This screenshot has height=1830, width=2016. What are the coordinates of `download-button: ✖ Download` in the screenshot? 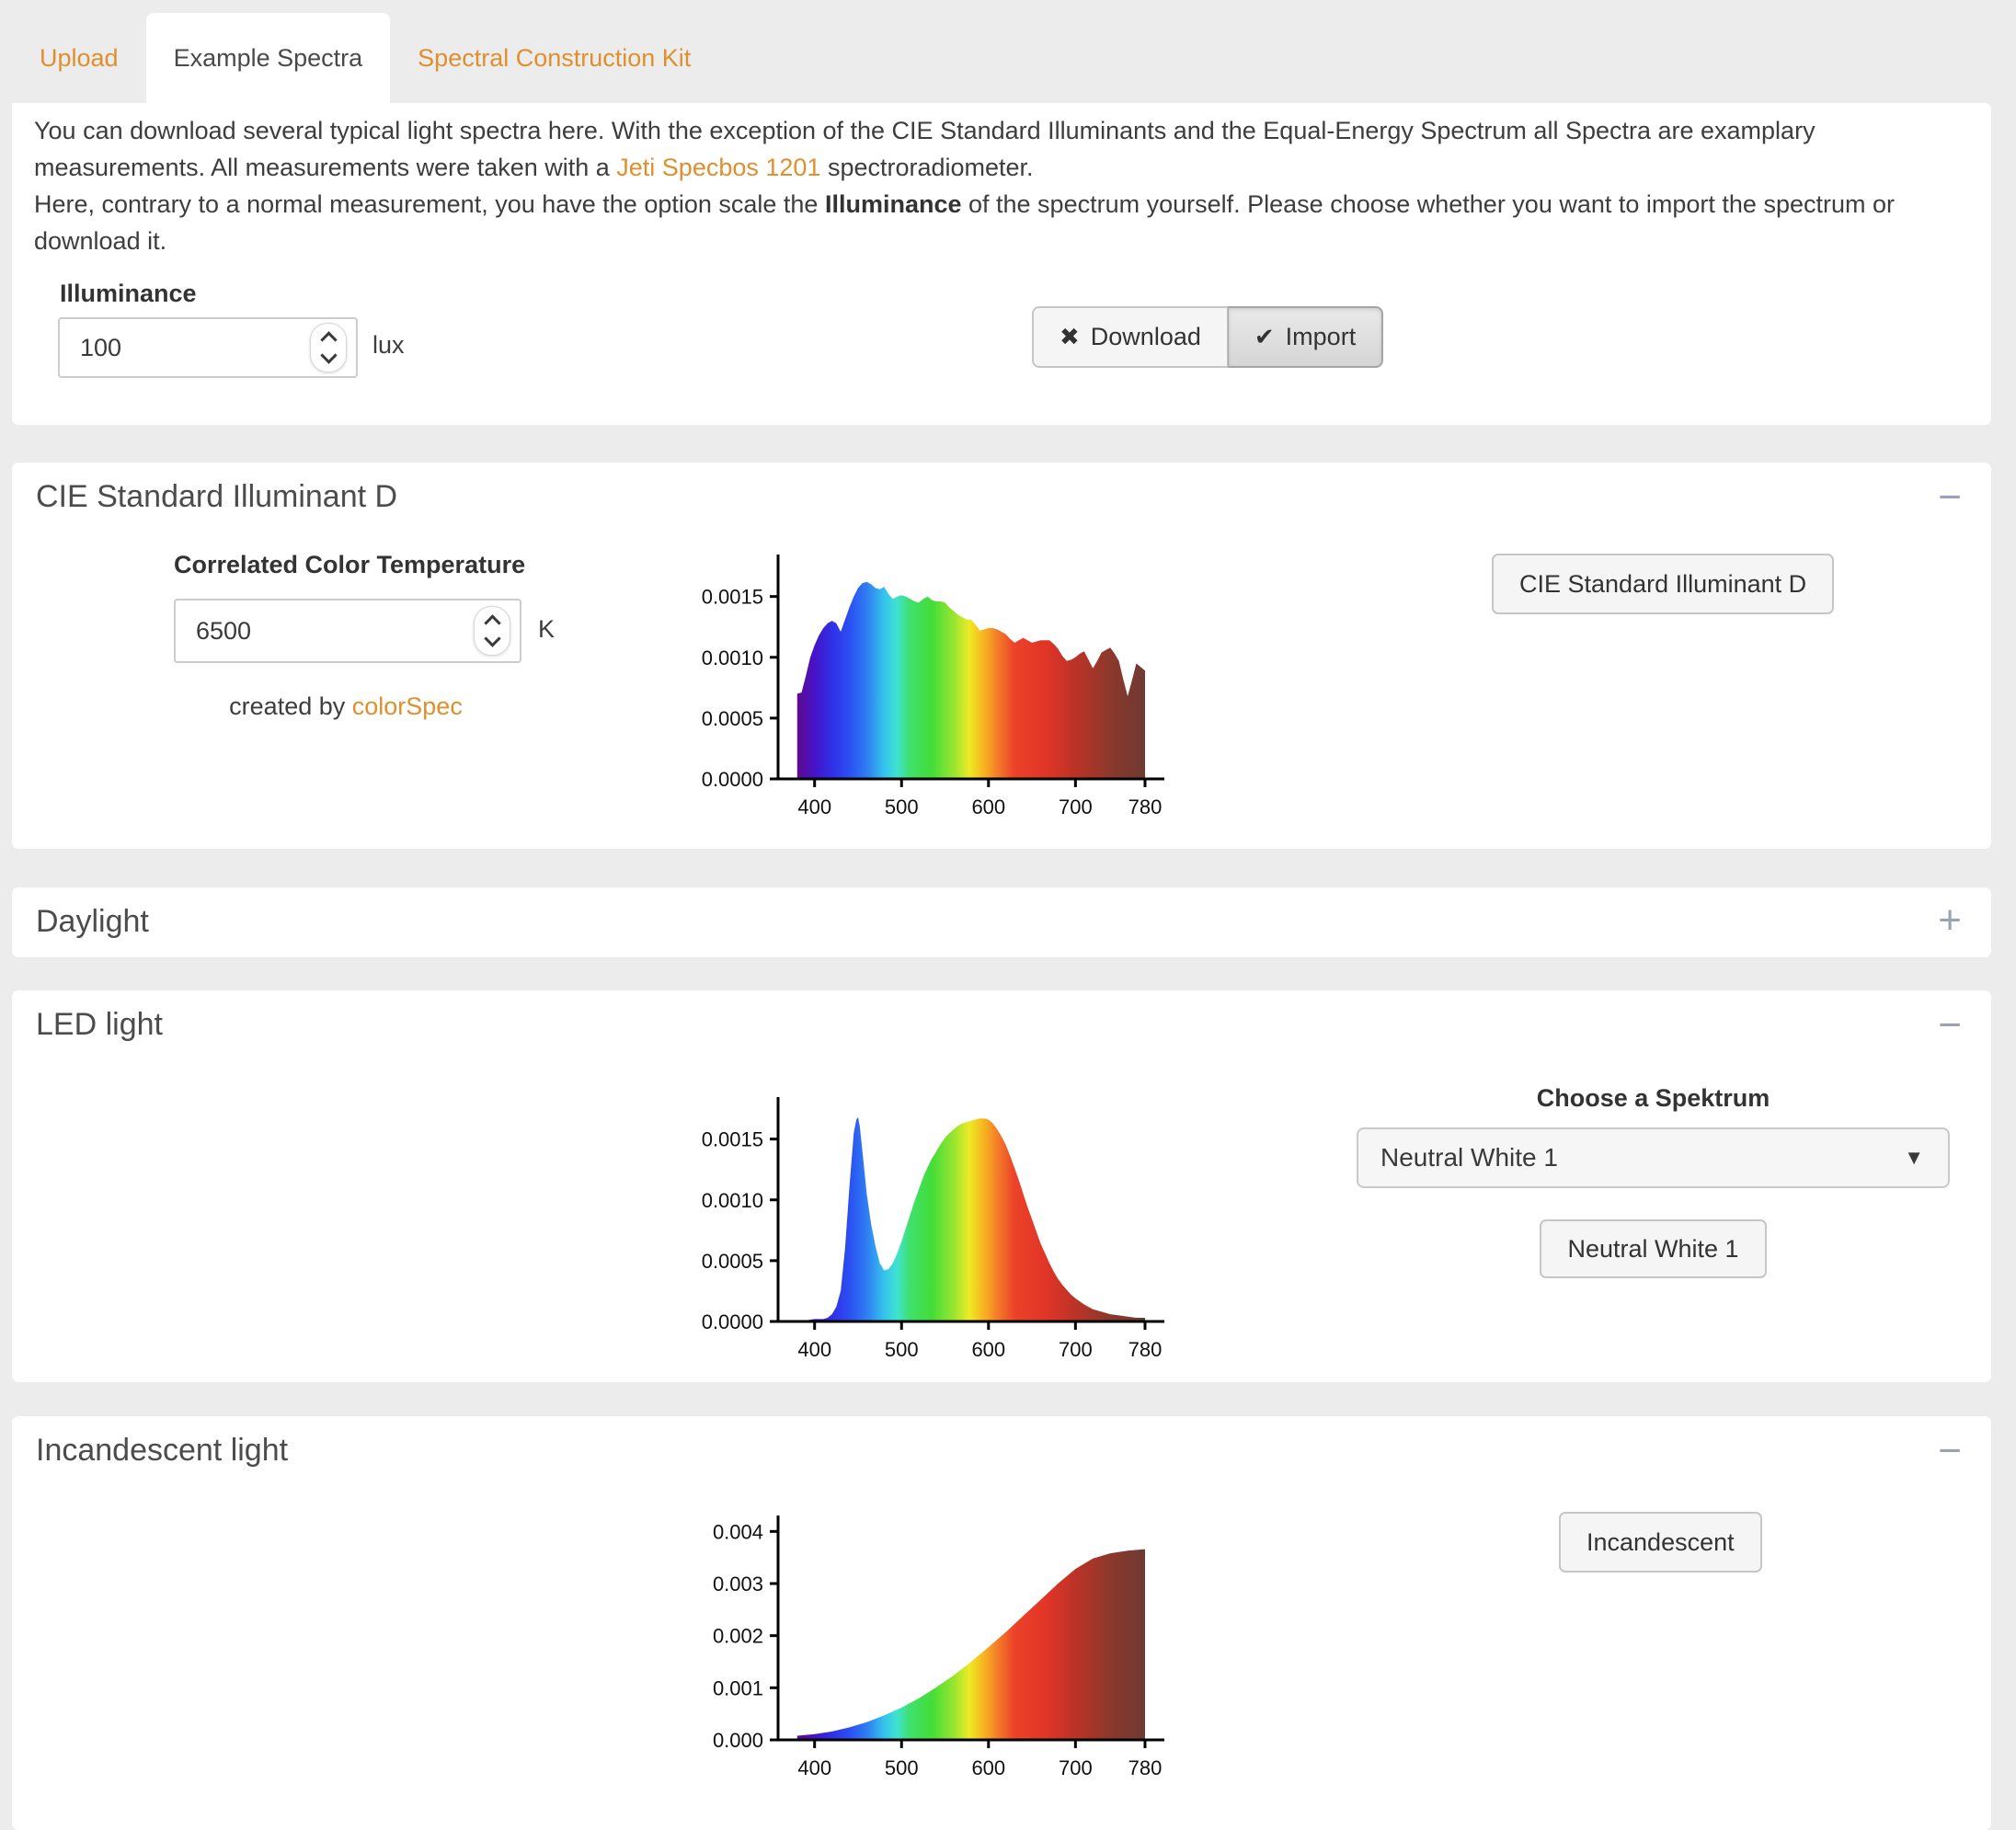 It's located at (1130, 337).